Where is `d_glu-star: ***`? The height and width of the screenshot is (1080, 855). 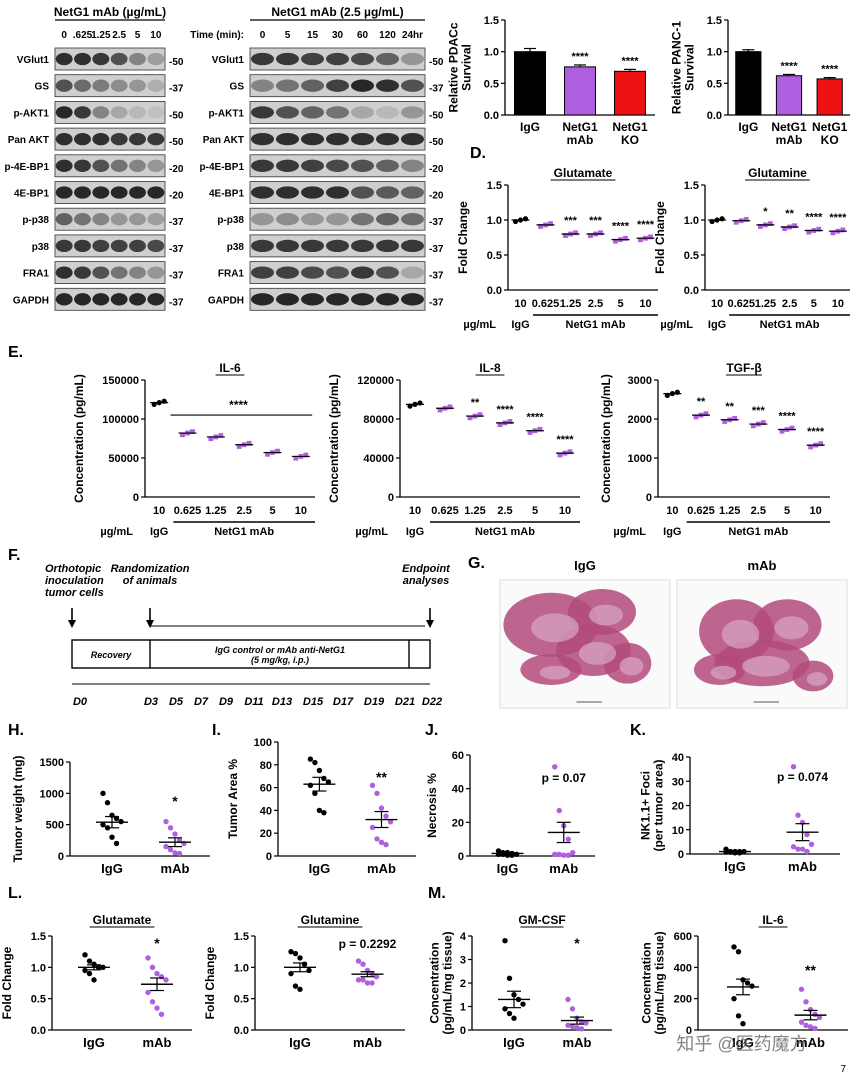
d_glu-star: *** is located at coordinates (596, 221).